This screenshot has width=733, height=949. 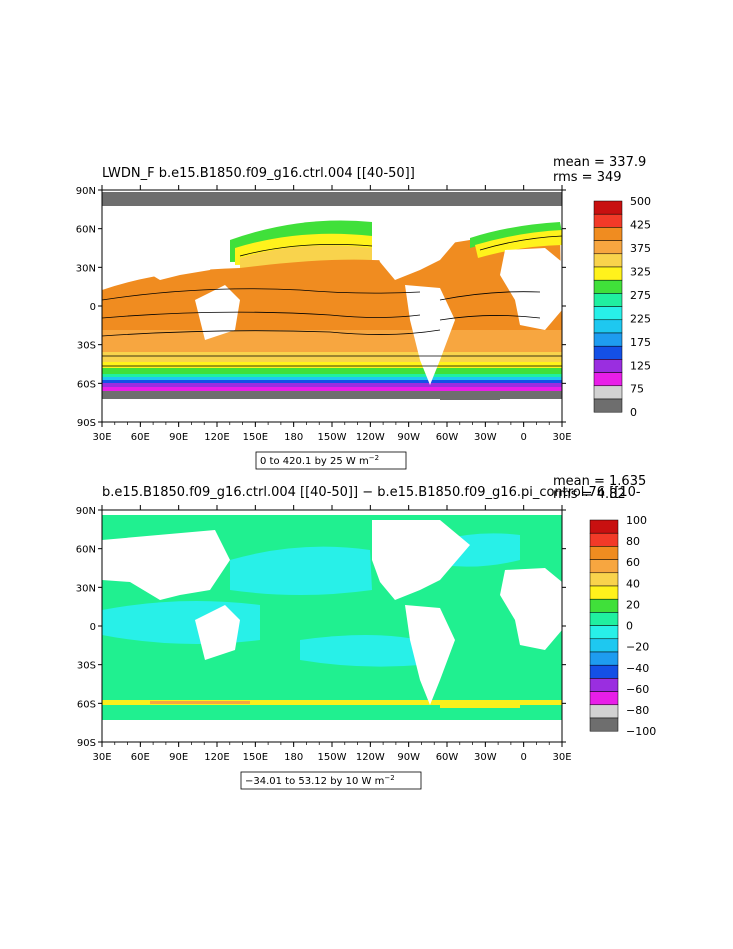 I want to click on colorbar-label: 500, so click(x=640, y=201).